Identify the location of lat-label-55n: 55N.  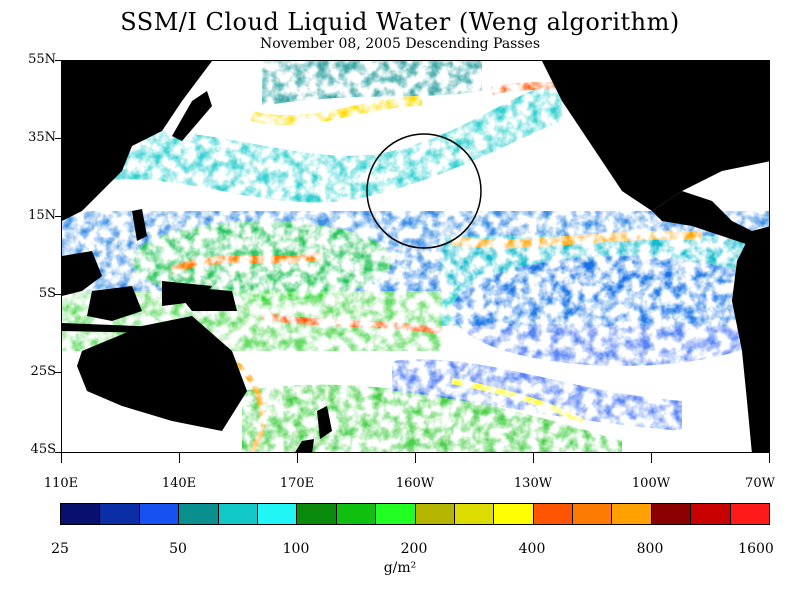
(42, 59).